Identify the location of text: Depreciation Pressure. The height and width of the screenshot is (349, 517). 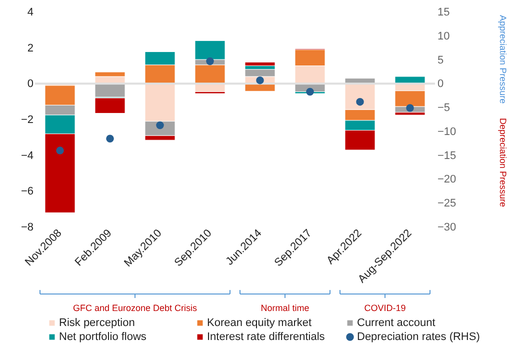
(503, 163).